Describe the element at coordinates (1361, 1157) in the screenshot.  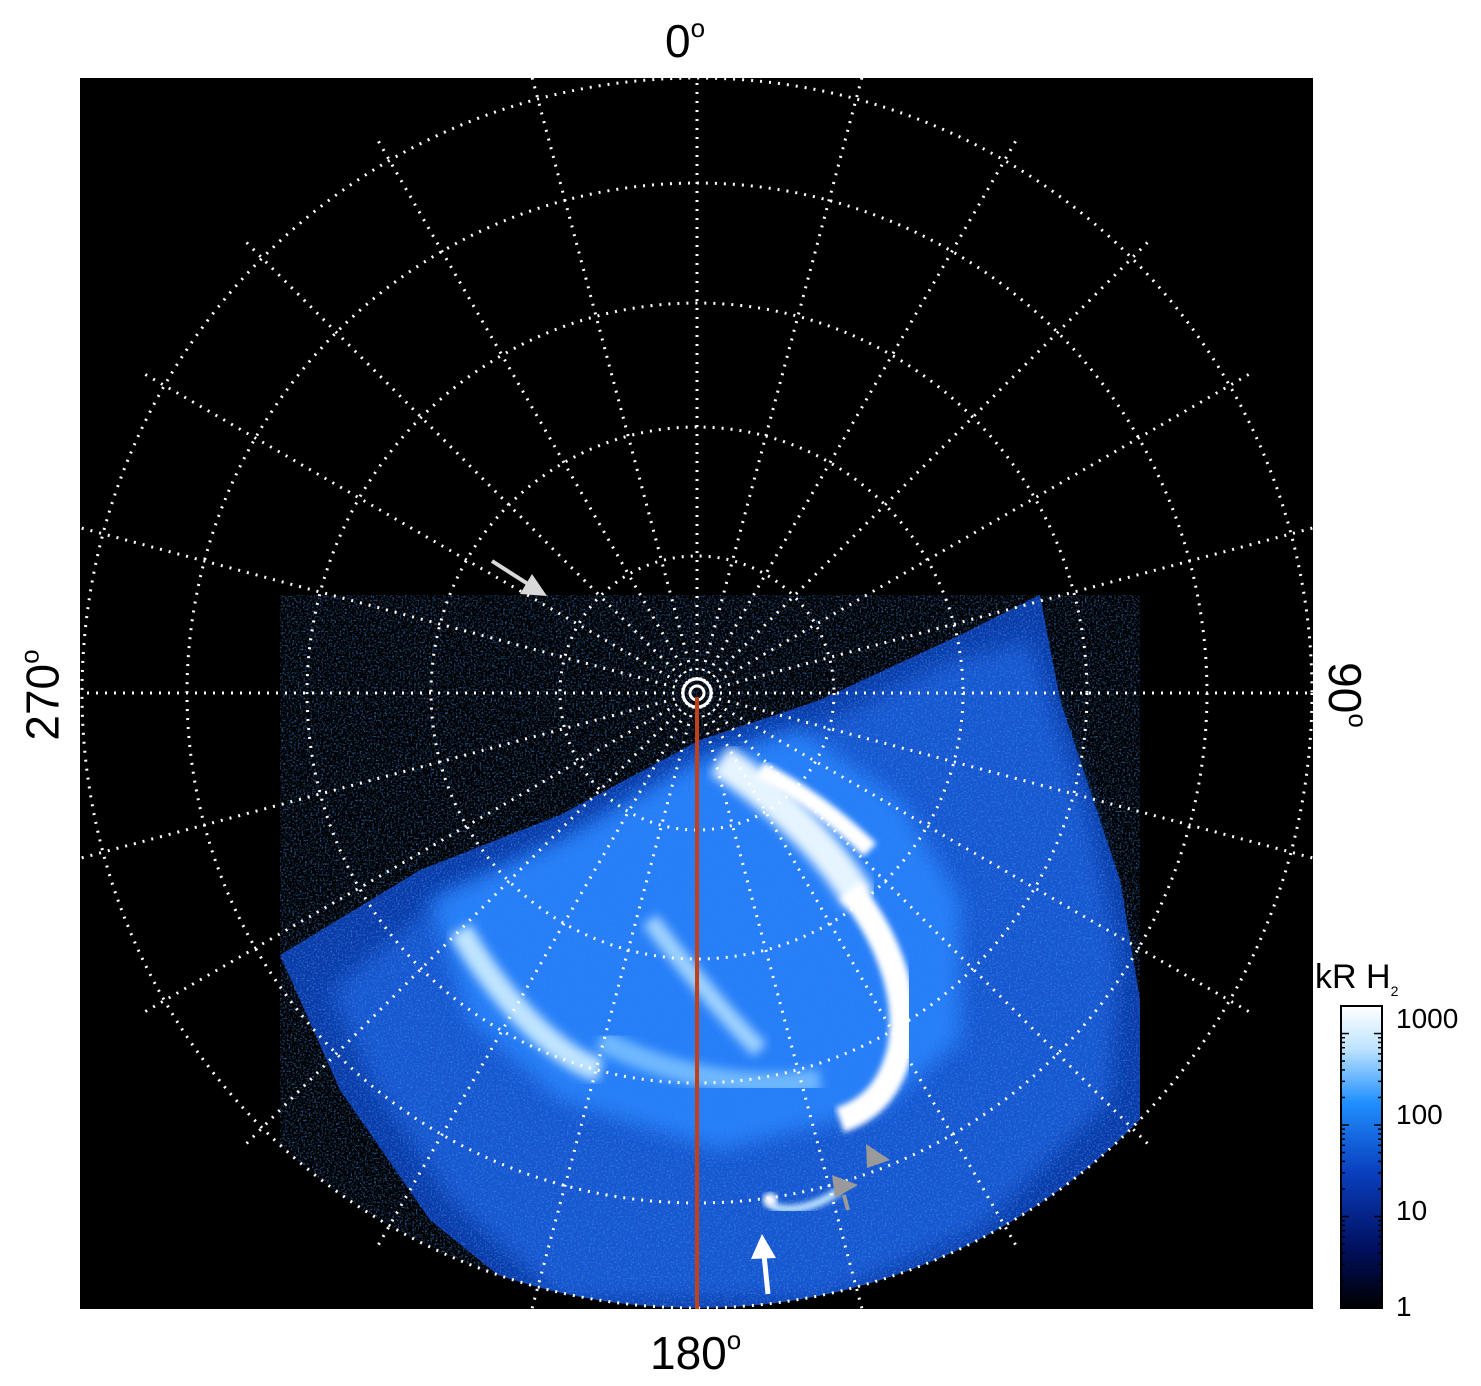
I see `colorbar` at that location.